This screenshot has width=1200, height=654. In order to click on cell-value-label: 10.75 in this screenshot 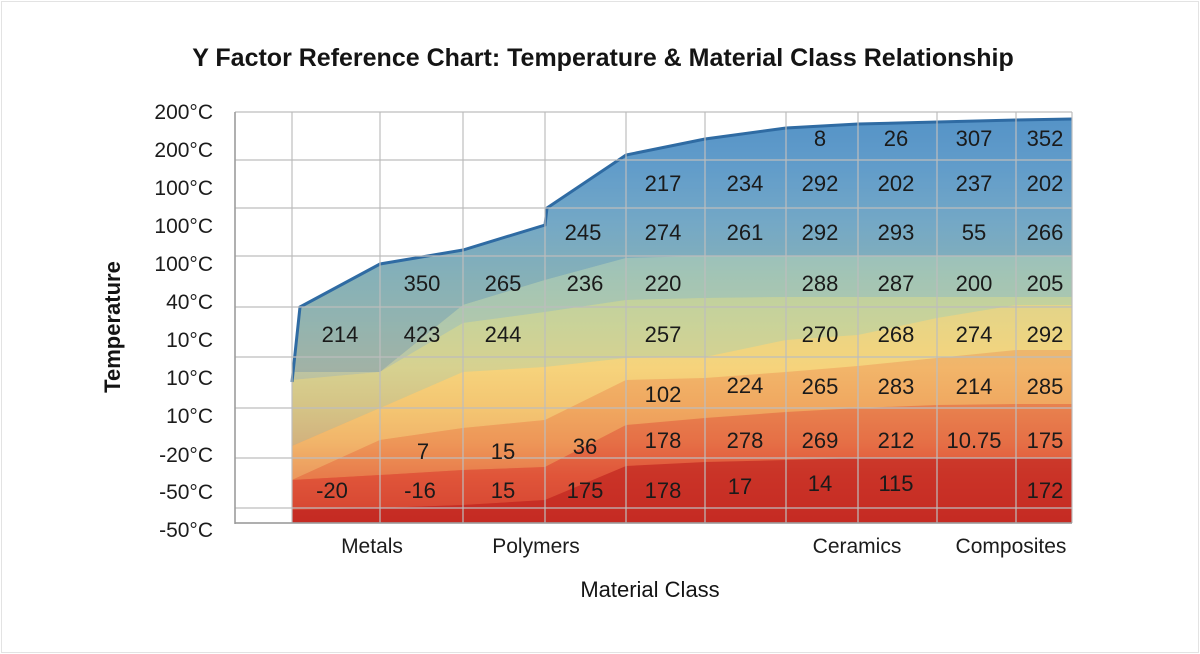, I will do `click(973, 440)`.